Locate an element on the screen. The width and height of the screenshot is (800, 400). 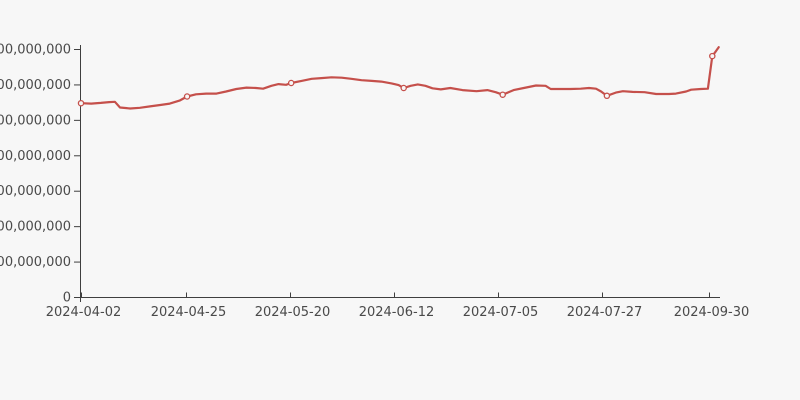
y-axis-tick-label: 500,000,000 is located at coordinates (35, 120).